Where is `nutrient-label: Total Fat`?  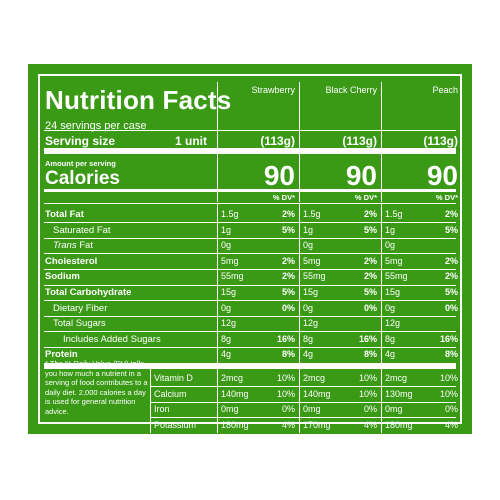
nutrient-label: Total Fat is located at coordinates (64, 214).